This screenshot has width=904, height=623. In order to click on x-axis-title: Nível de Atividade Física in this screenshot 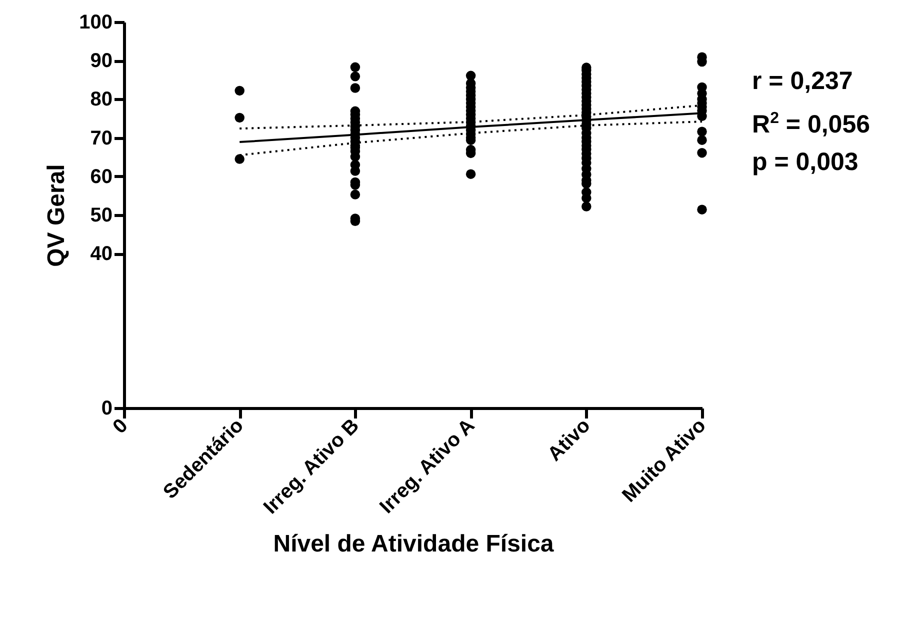, I will do `click(413, 544)`.